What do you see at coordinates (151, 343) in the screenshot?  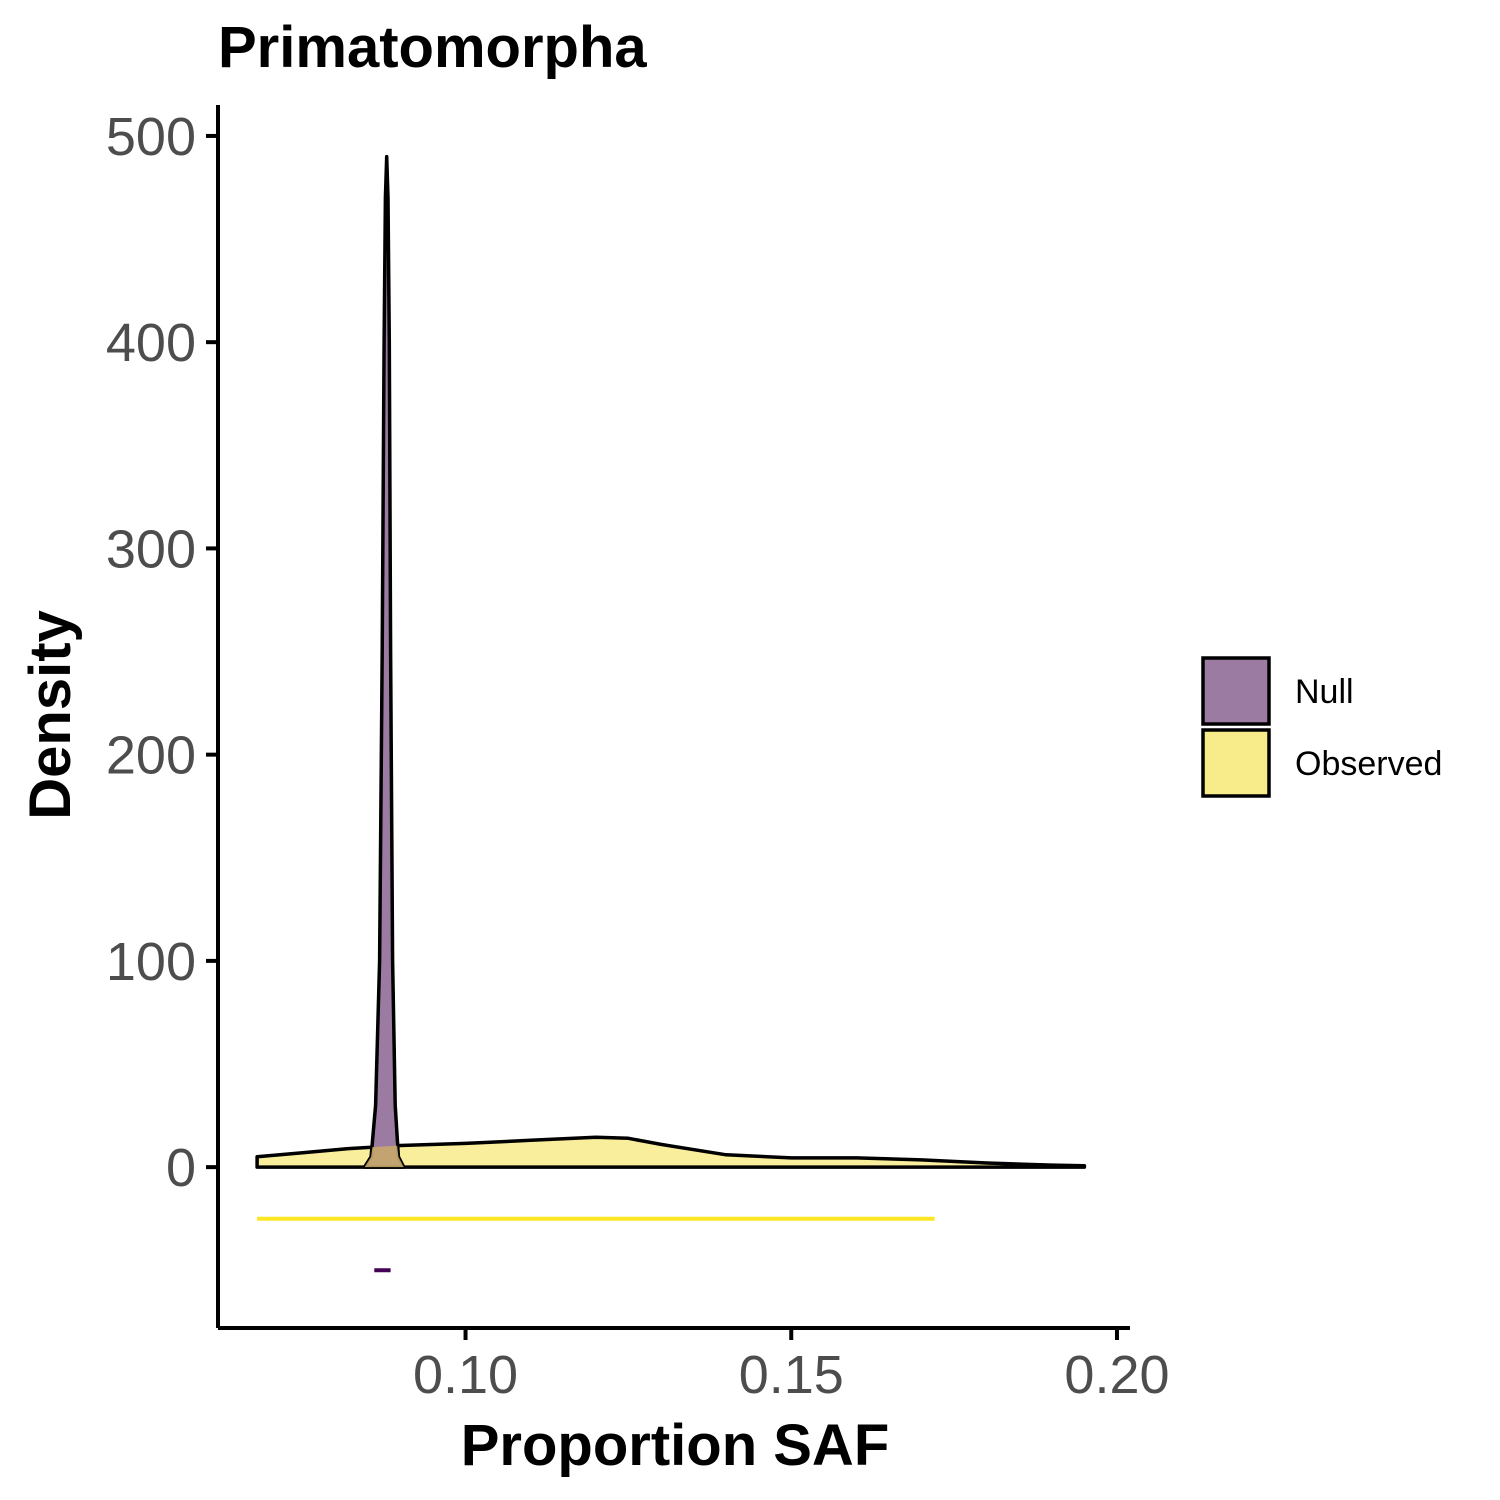 I see `y-tick-label: 400` at bounding box center [151, 343].